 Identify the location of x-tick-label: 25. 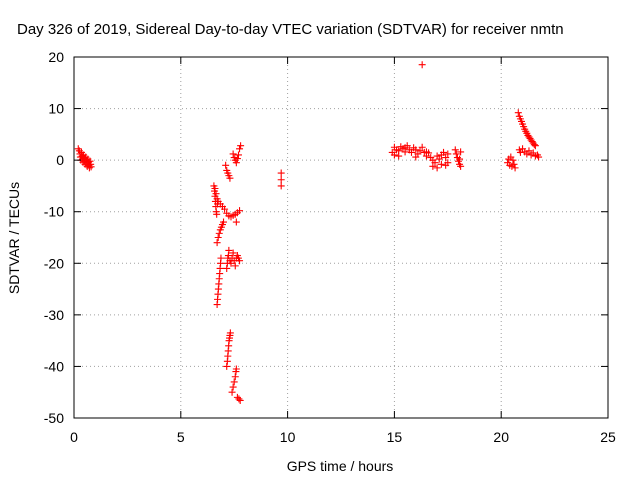
(608, 437).